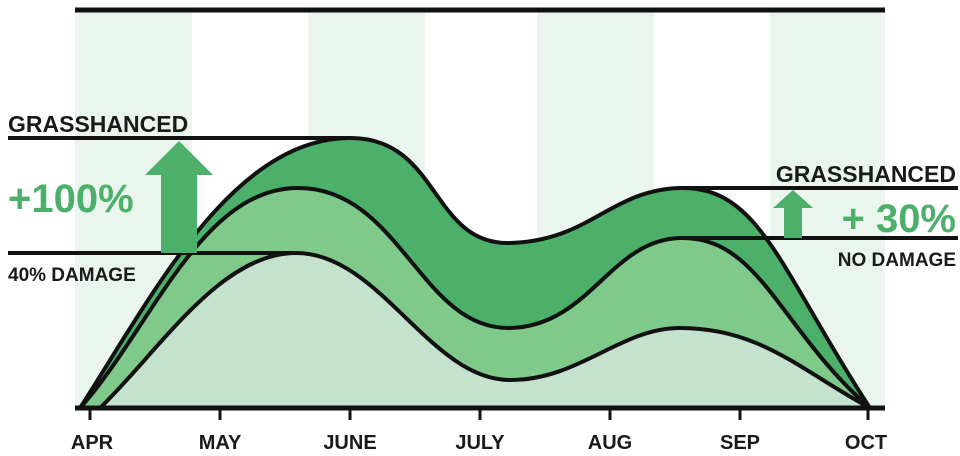 Image resolution: width=960 pixels, height=456 pixels. I want to click on x-tick-label: JULY, so click(480, 443).